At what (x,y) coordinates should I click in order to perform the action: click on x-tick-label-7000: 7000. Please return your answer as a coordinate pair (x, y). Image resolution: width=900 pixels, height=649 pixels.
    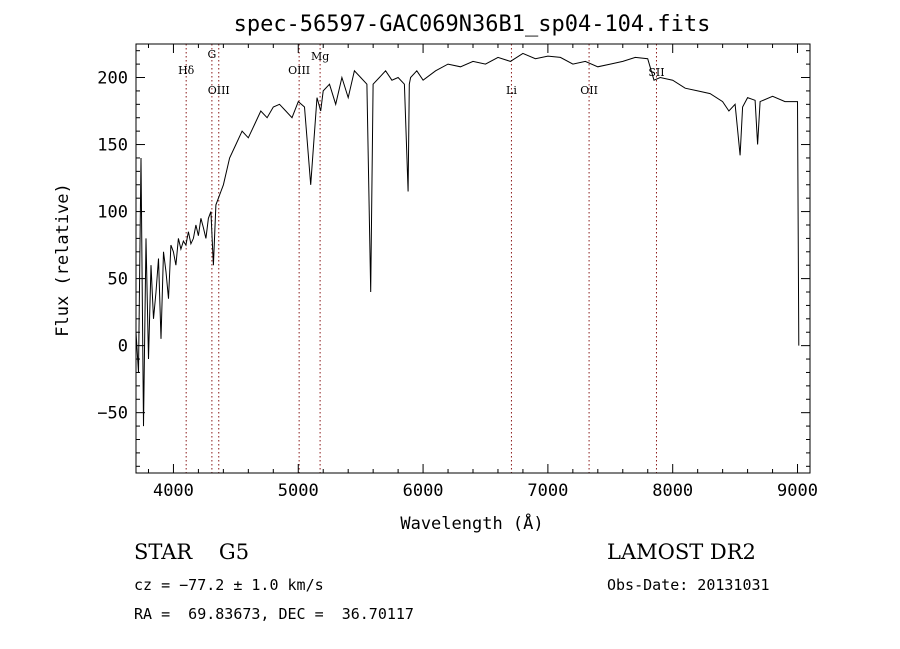
    Looking at the image, I should click on (547, 491).